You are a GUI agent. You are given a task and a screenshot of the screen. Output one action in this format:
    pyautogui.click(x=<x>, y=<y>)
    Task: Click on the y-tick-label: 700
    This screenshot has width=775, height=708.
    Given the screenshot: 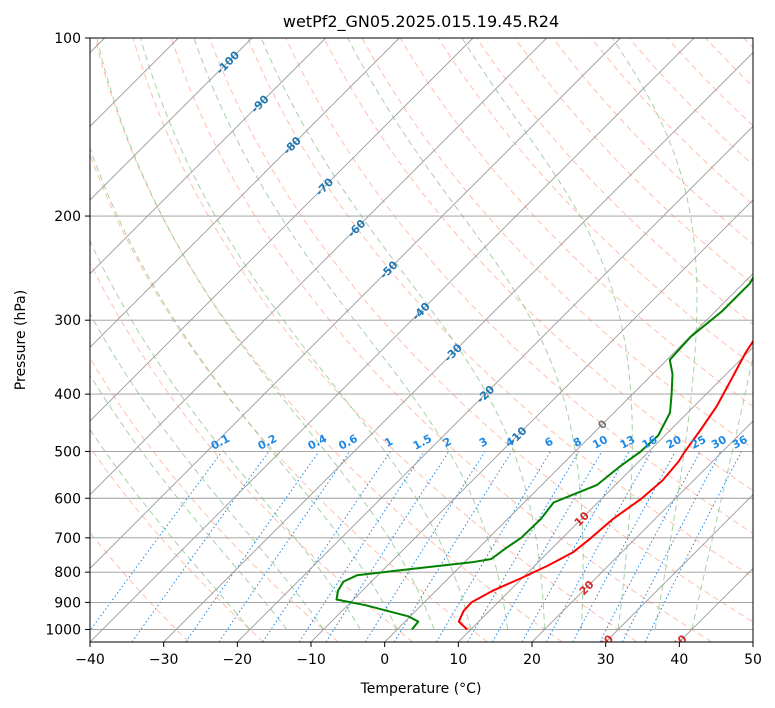 What is the action you would take?
    pyautogui.click(x=67, y=539)
    